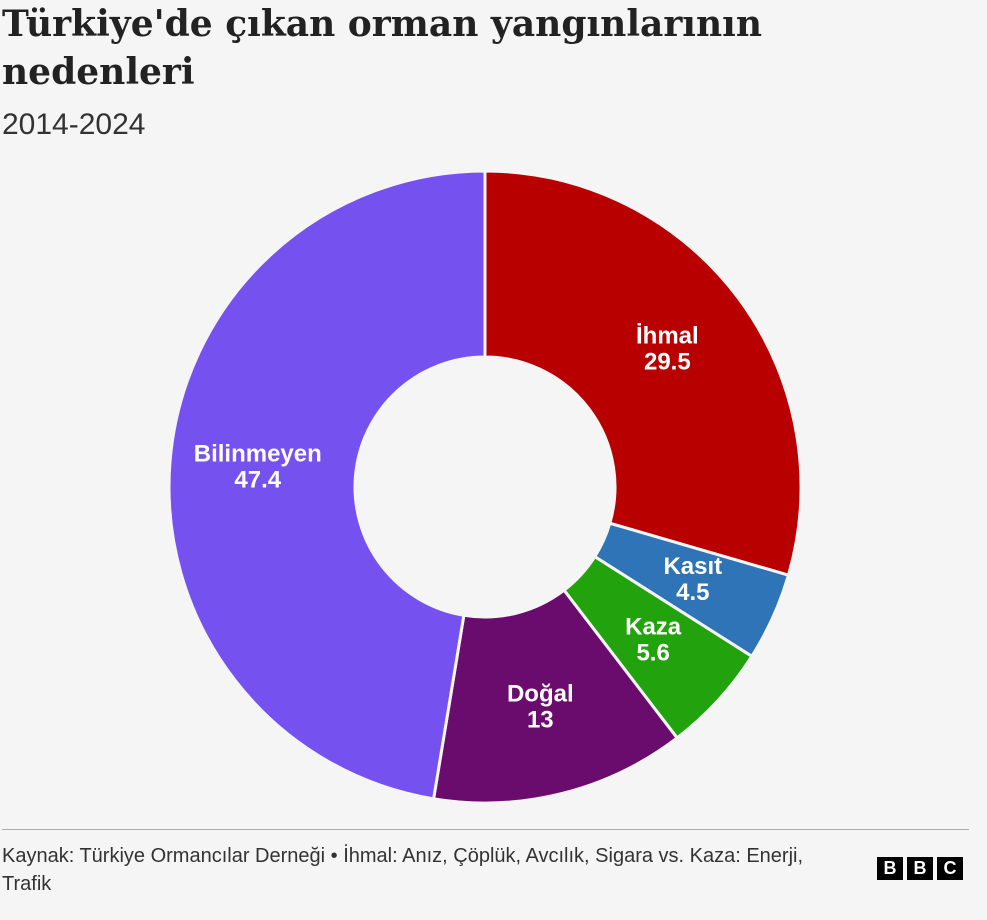  Describe the element at coordinates (667, 335) in the screenshot. I see `slice-label: İhmal` at that location.